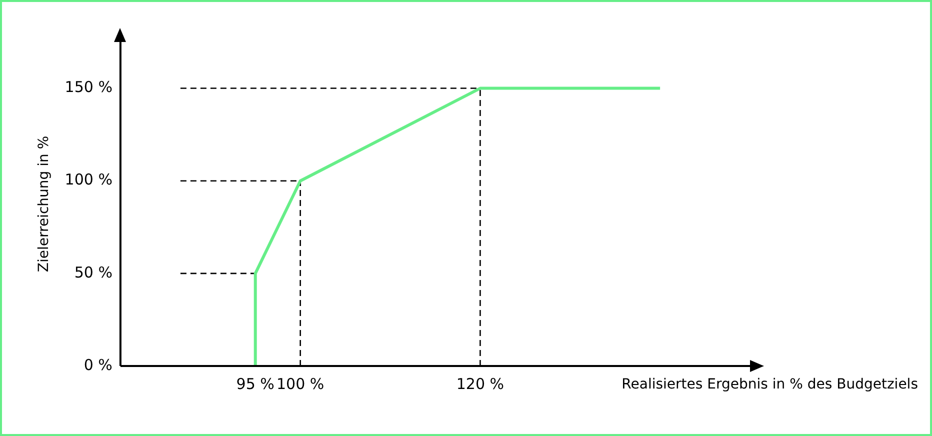 The height and width of the screenshot is (436, 932). I want to click on x-tick-label: 100 %, so click(300, 383).